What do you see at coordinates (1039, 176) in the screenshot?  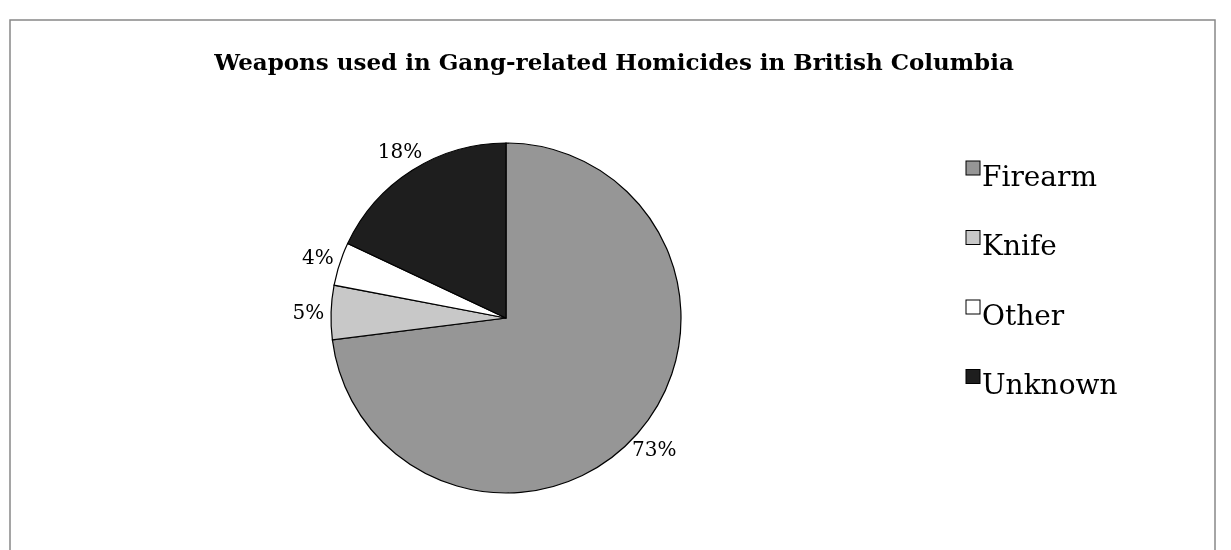 I see `legend-label: Firearm` at bounding box center [1039, 176].